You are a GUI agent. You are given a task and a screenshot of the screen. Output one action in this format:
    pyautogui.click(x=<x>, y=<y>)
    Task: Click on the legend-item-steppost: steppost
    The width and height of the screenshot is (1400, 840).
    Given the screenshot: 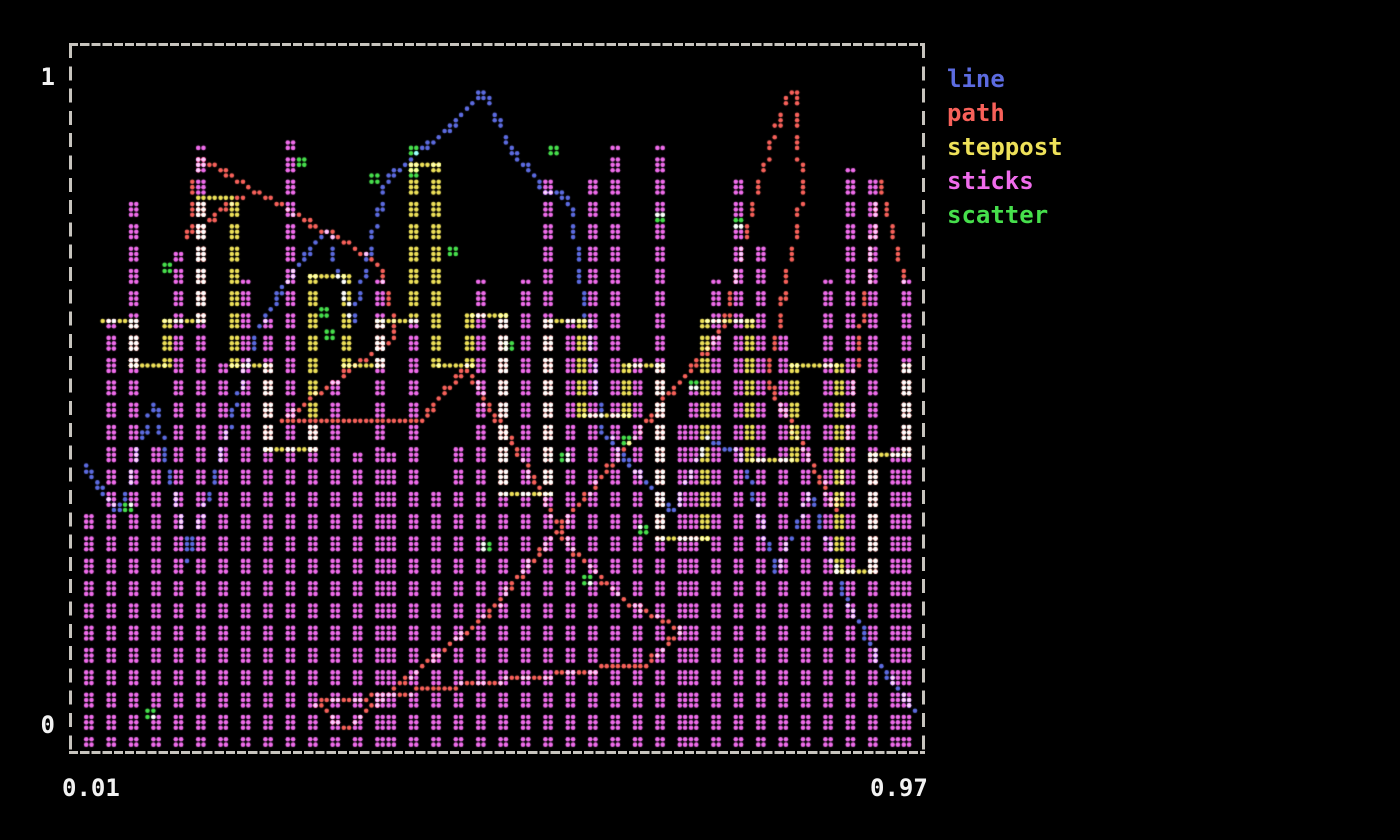 What is the action you would take?
    pyautogui.click(x=1005, y=147)
    